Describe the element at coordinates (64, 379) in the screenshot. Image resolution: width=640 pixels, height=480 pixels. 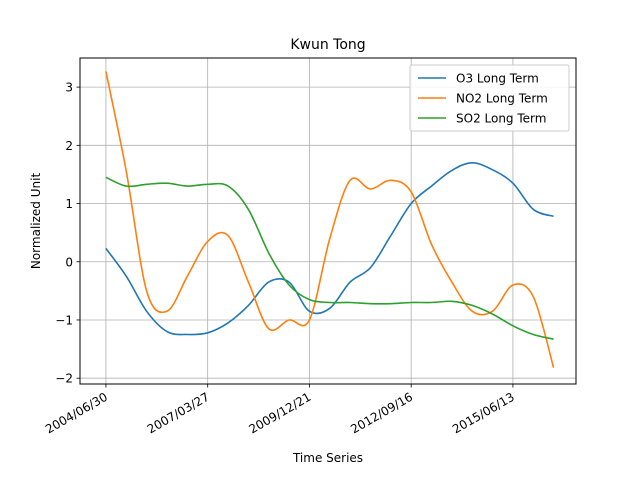
I see `y-tick-label: −2` at that location.